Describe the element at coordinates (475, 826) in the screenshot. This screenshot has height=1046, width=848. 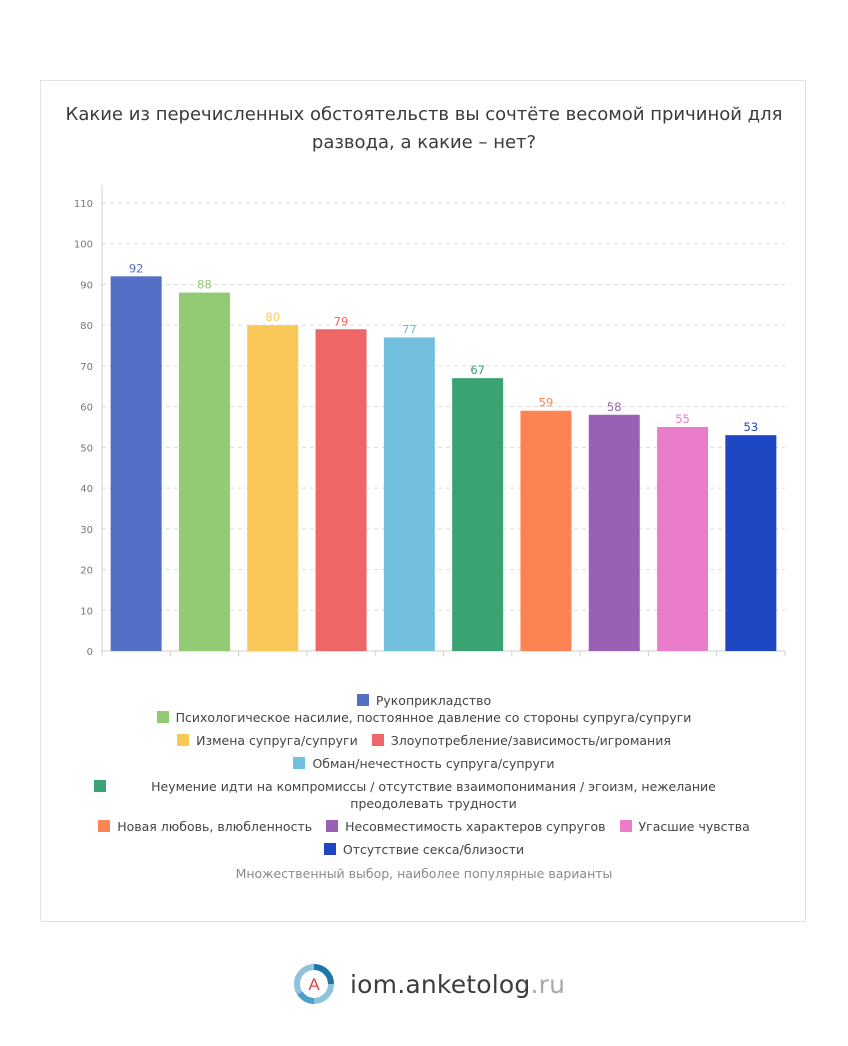
I see `legend-label: Несовместимость характеров супругов` at that location.